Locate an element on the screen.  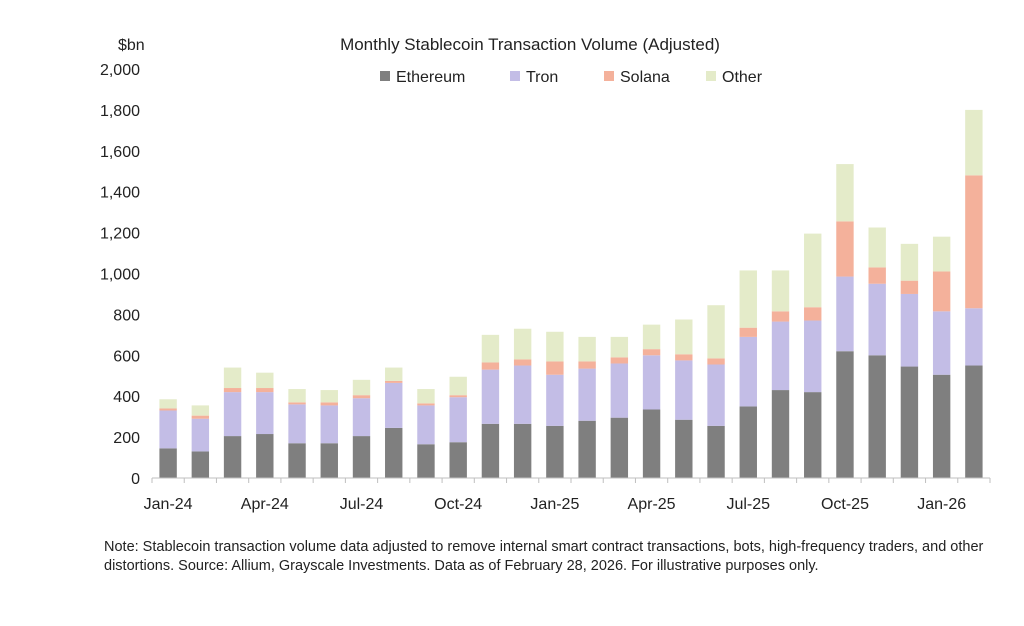
x-tick-label: Jul-25 is located at coordinates (748, 504).